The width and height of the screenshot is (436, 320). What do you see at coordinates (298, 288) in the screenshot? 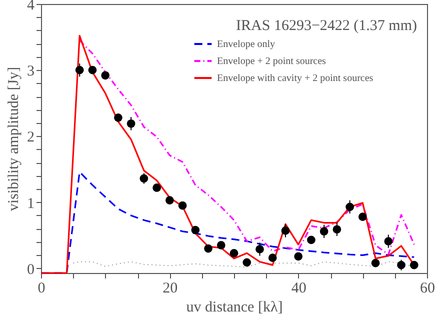
I see `x-tick-label: 40` at bounding box center [298, 288].